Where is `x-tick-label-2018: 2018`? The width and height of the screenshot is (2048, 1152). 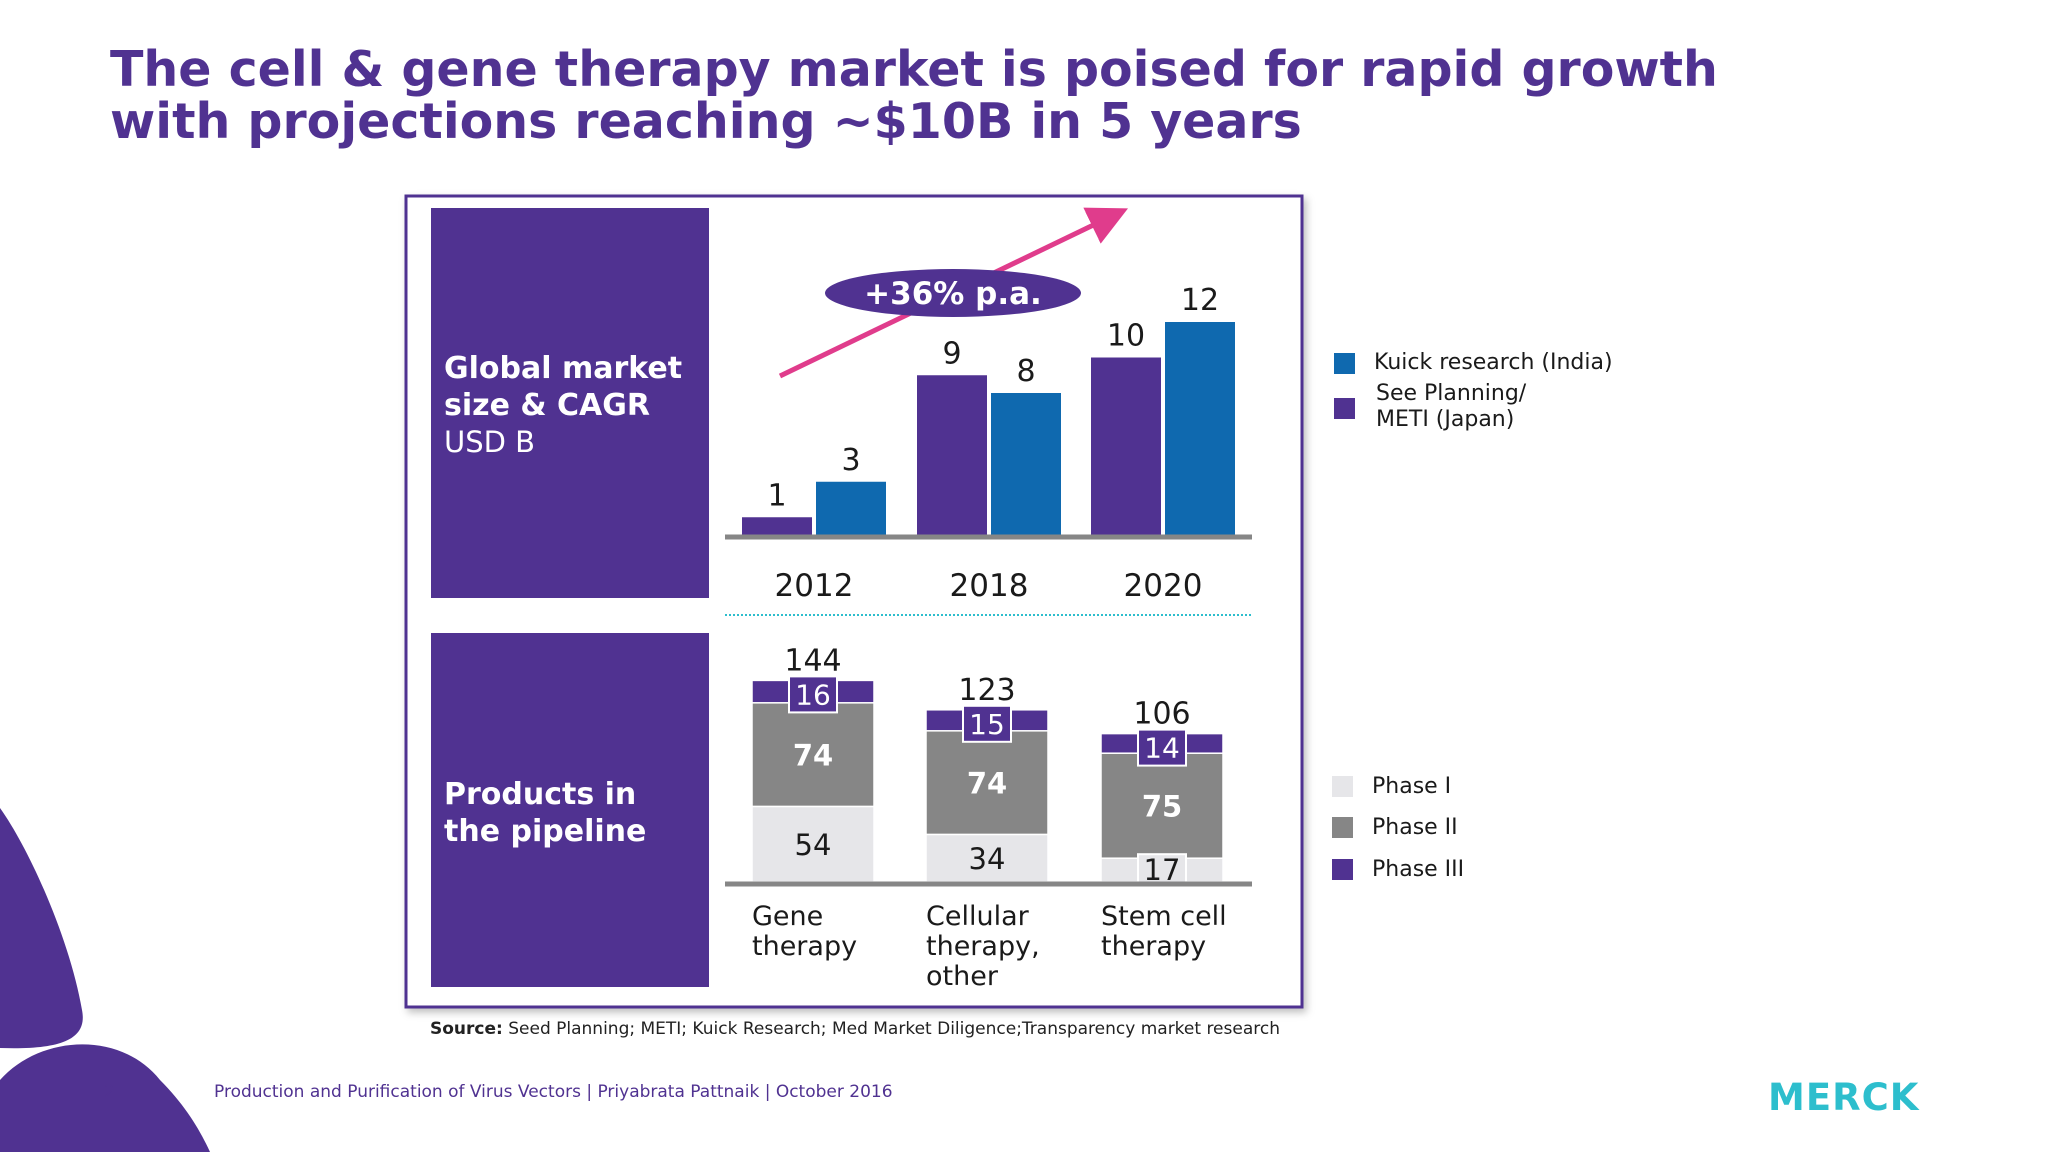 x-tick-label-2018: 2018 is located at coordinates (989, 586).